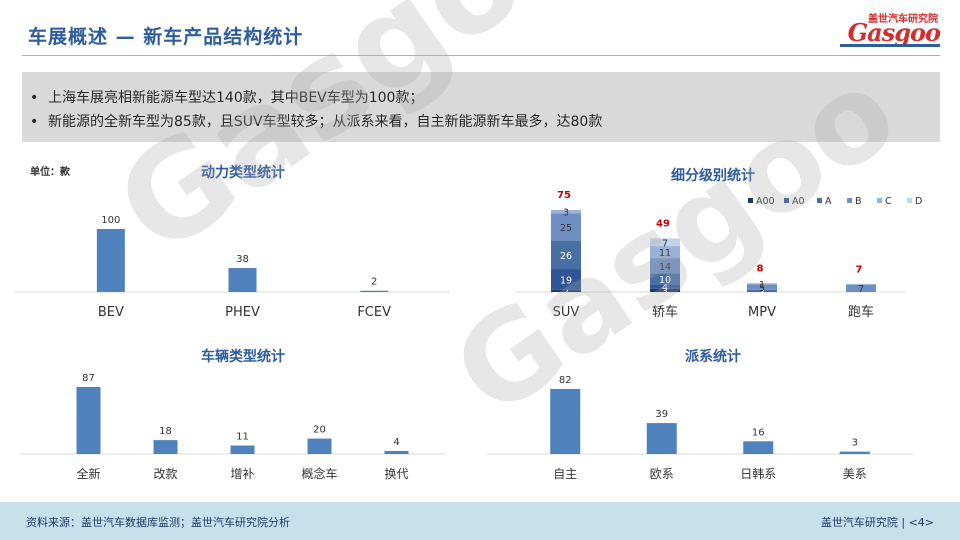 This screenshot has height=540, width=960. I want to click on legend-label: A00, so click(765, 201).